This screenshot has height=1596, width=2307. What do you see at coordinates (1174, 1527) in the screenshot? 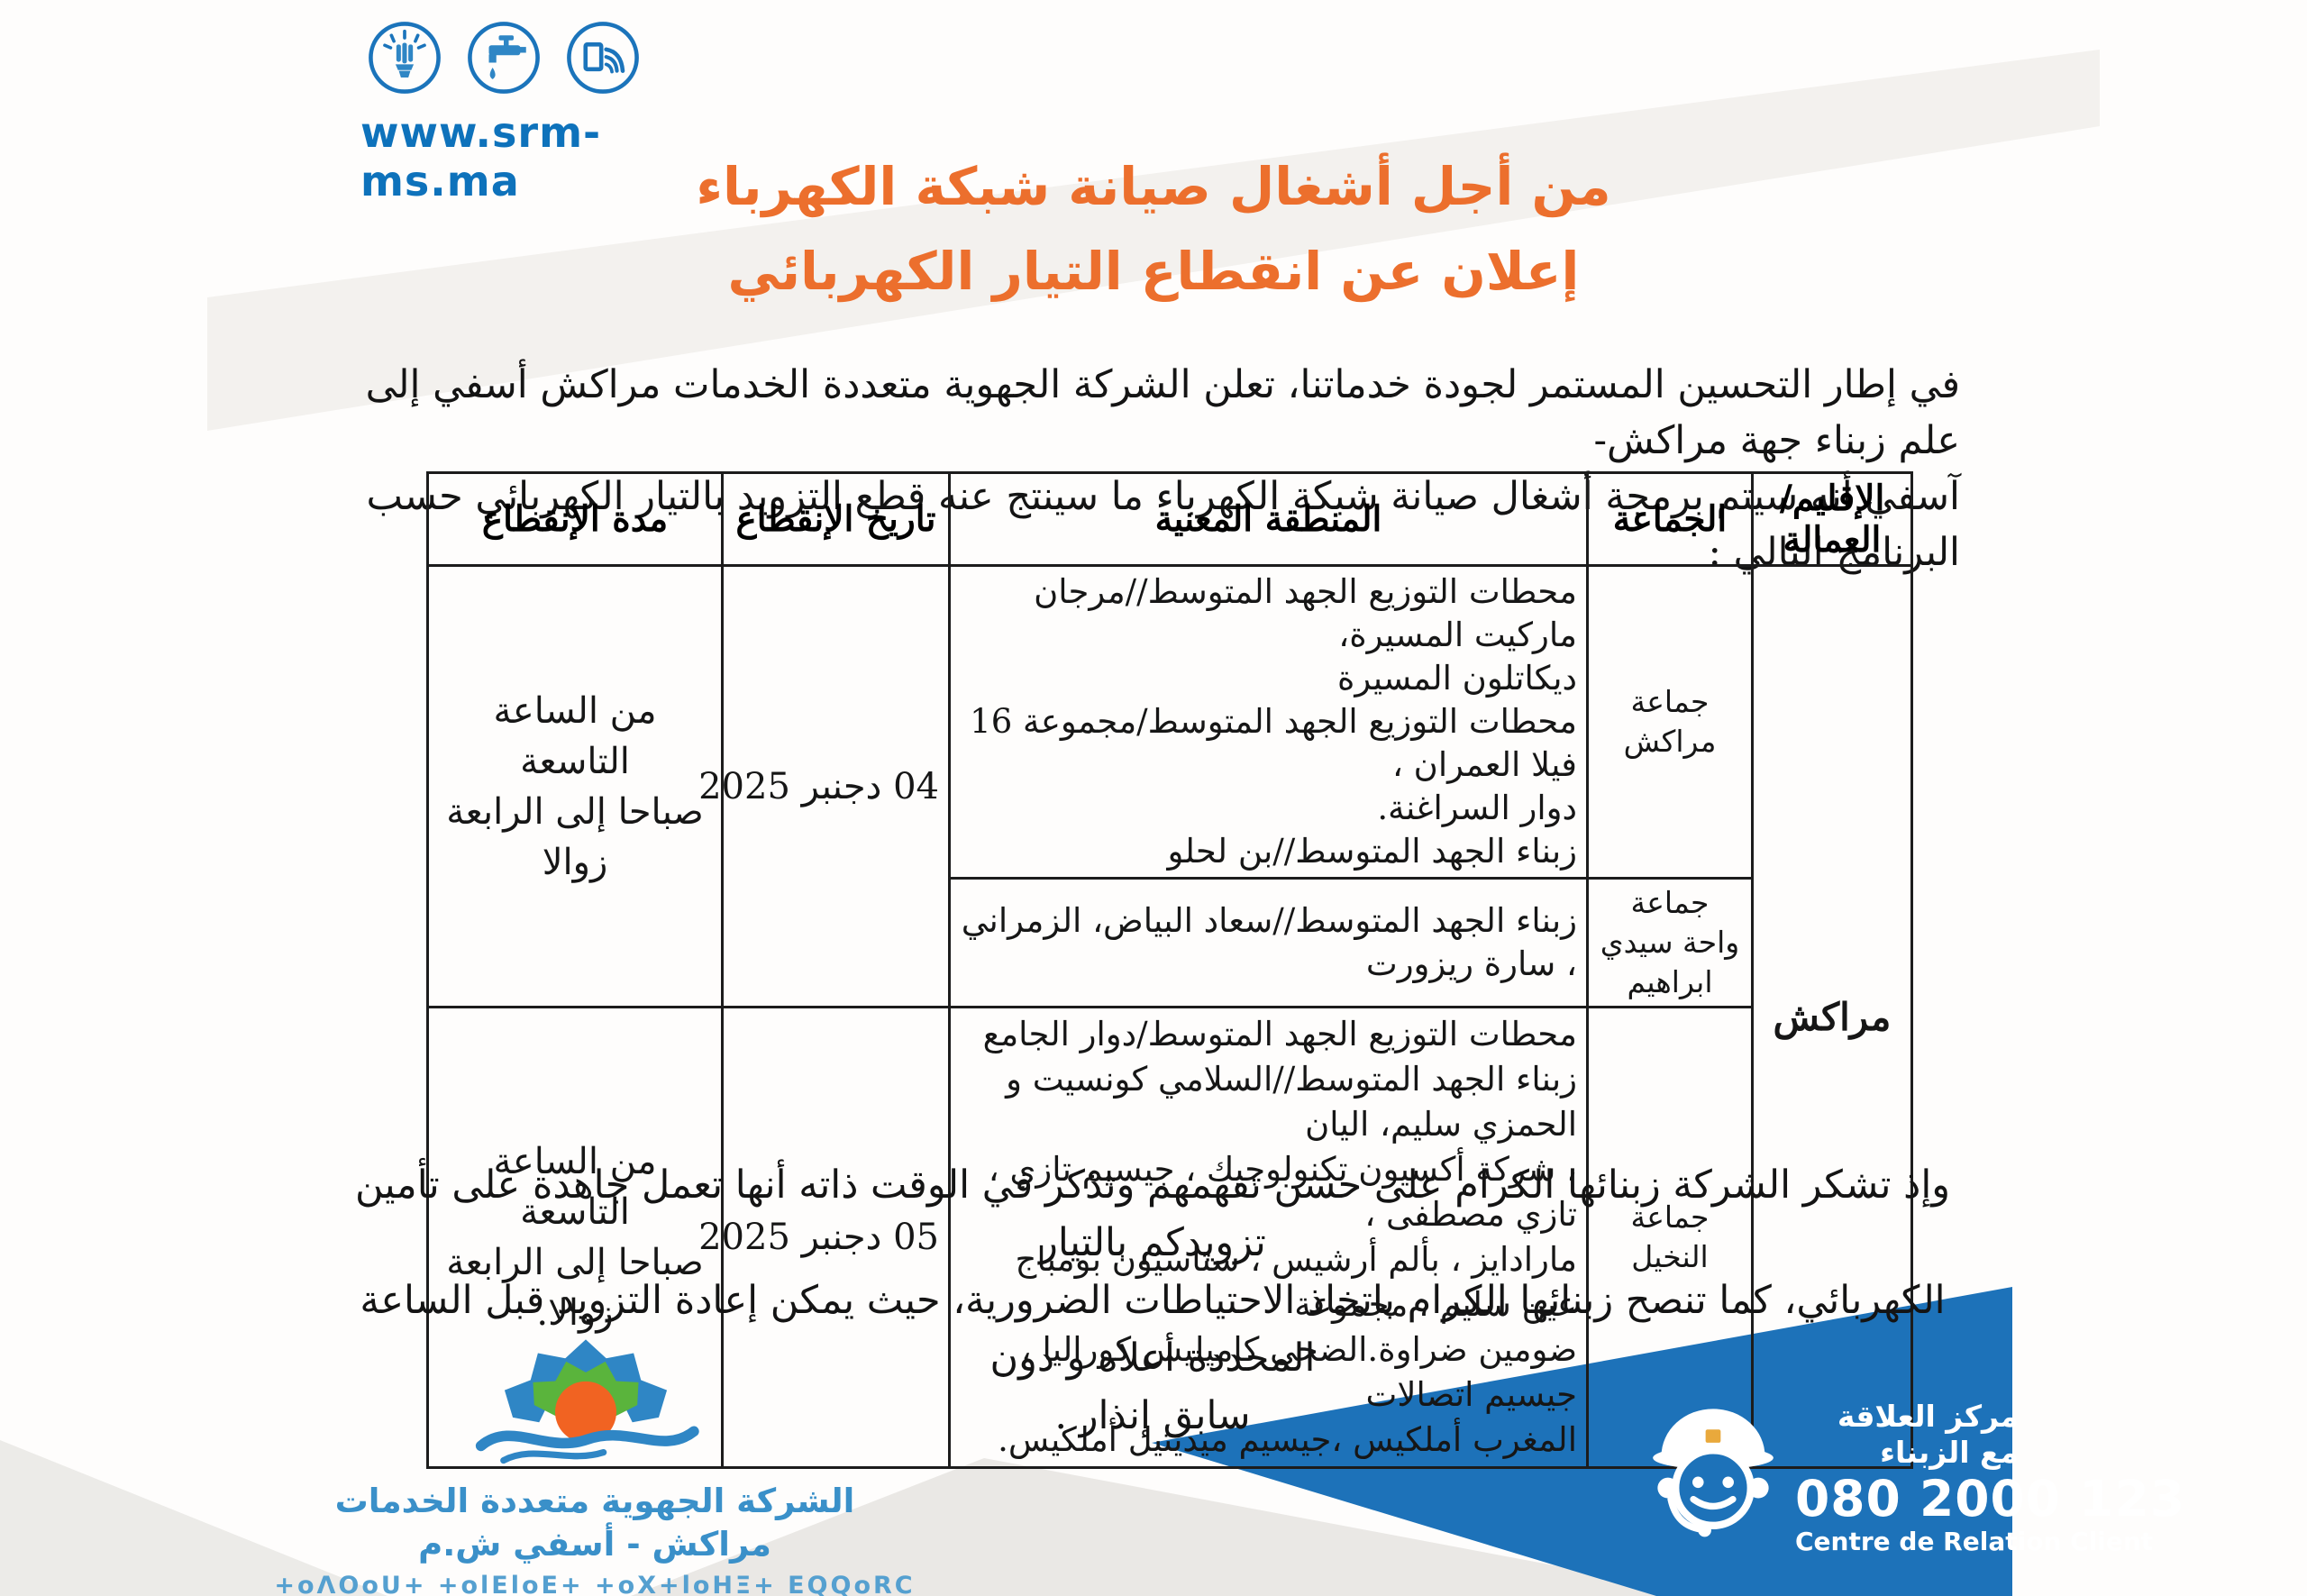
I see `bottom-center-gray-triangle` at bounding box center [1174, 1527].